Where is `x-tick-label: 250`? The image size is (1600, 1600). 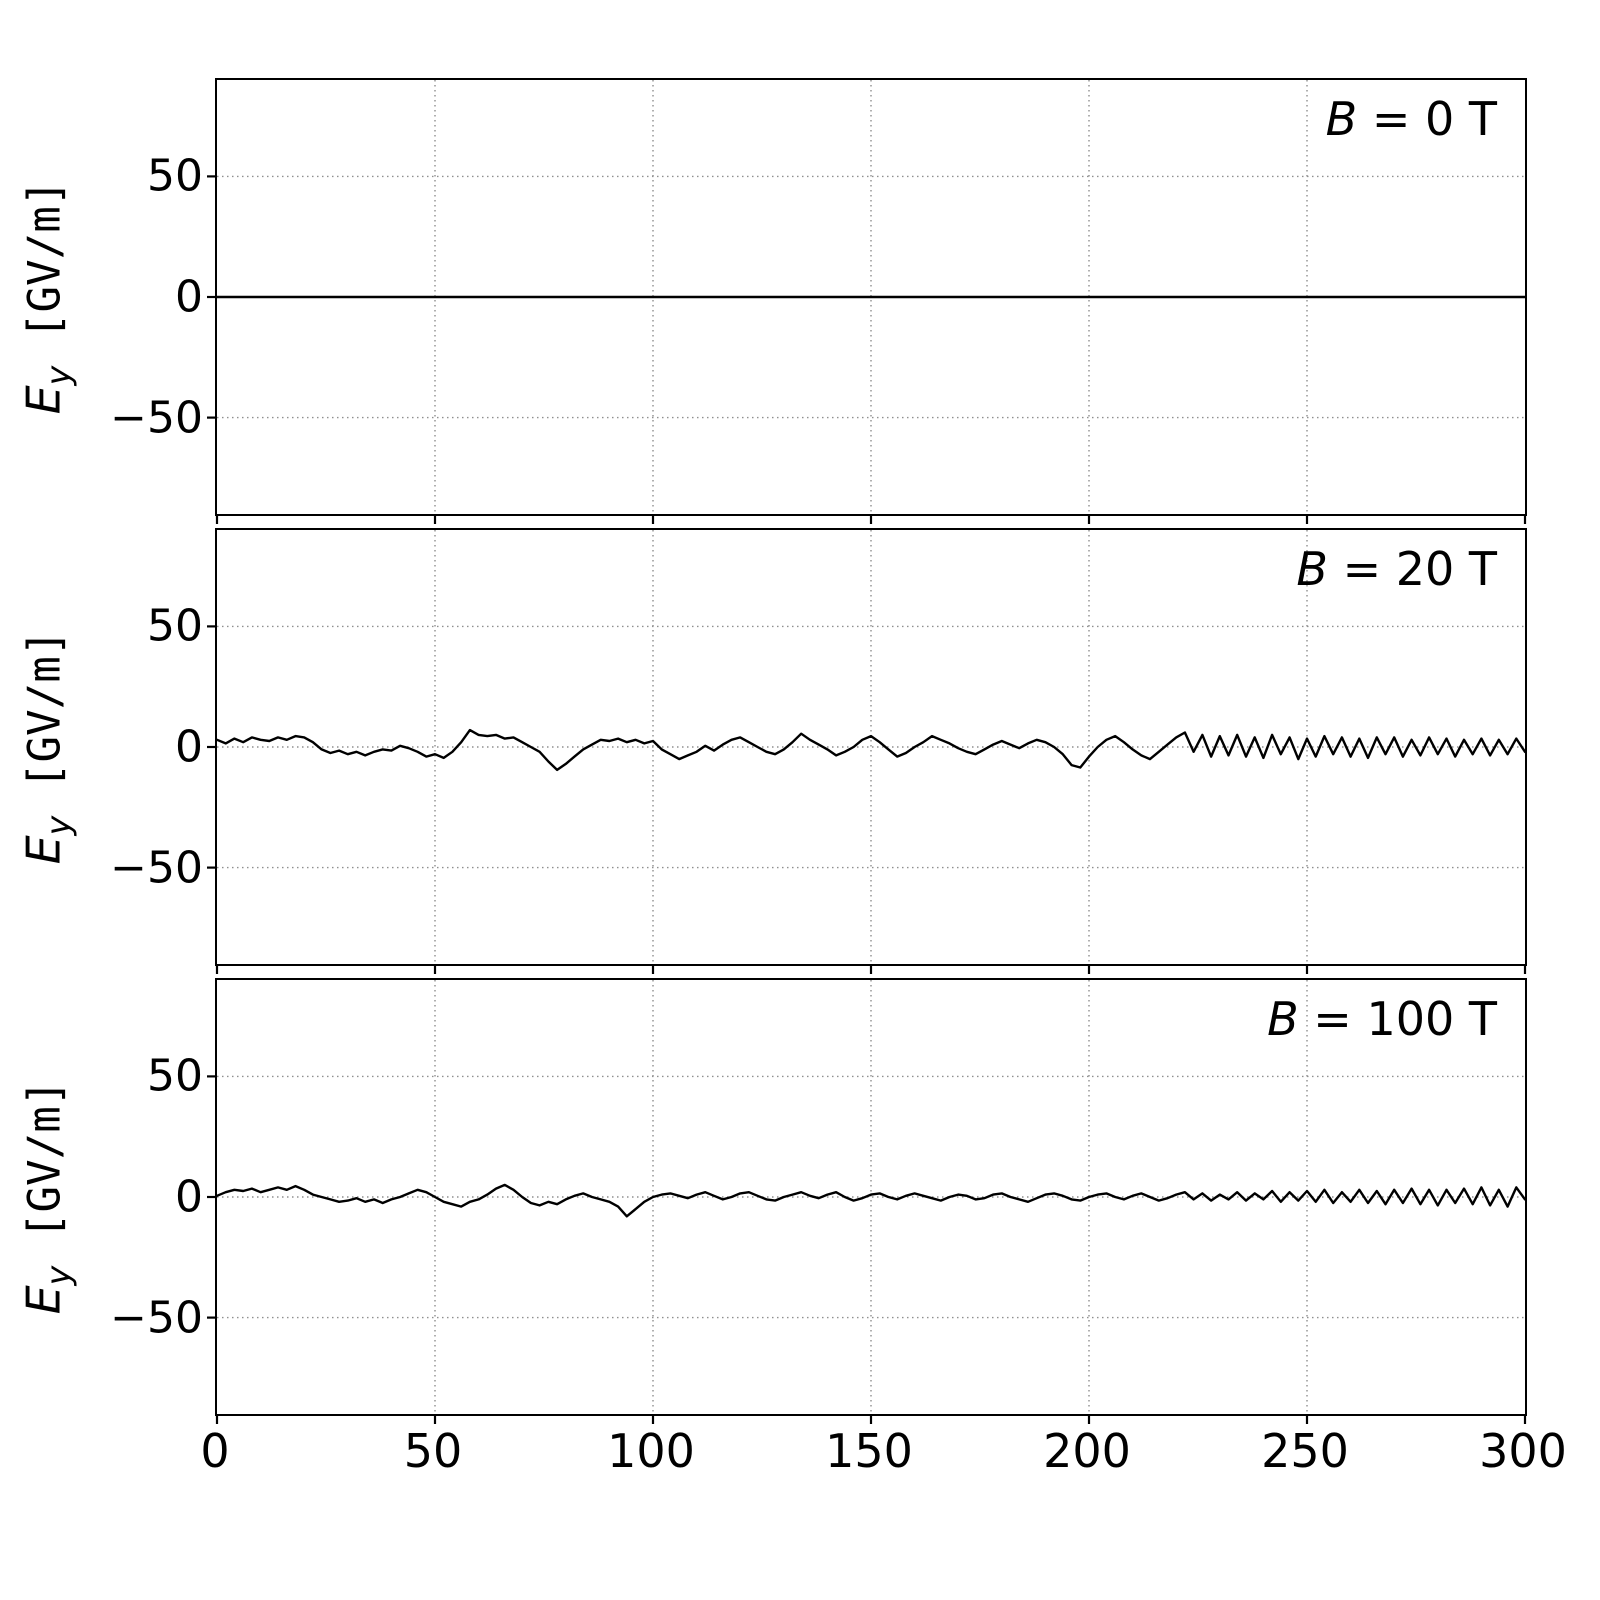
x-tick-label: 250 is located at coordinates (1305, 1451).